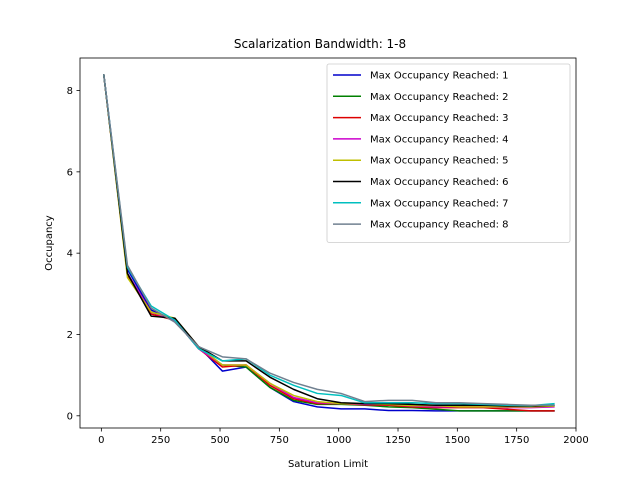 This screenshot has height=480, width=640. What do you see at coordinates (439, 76) in the screenshot?
I see `legend-label-1: Max Occupancy Reached: 1` at bounding box center [439, 76].